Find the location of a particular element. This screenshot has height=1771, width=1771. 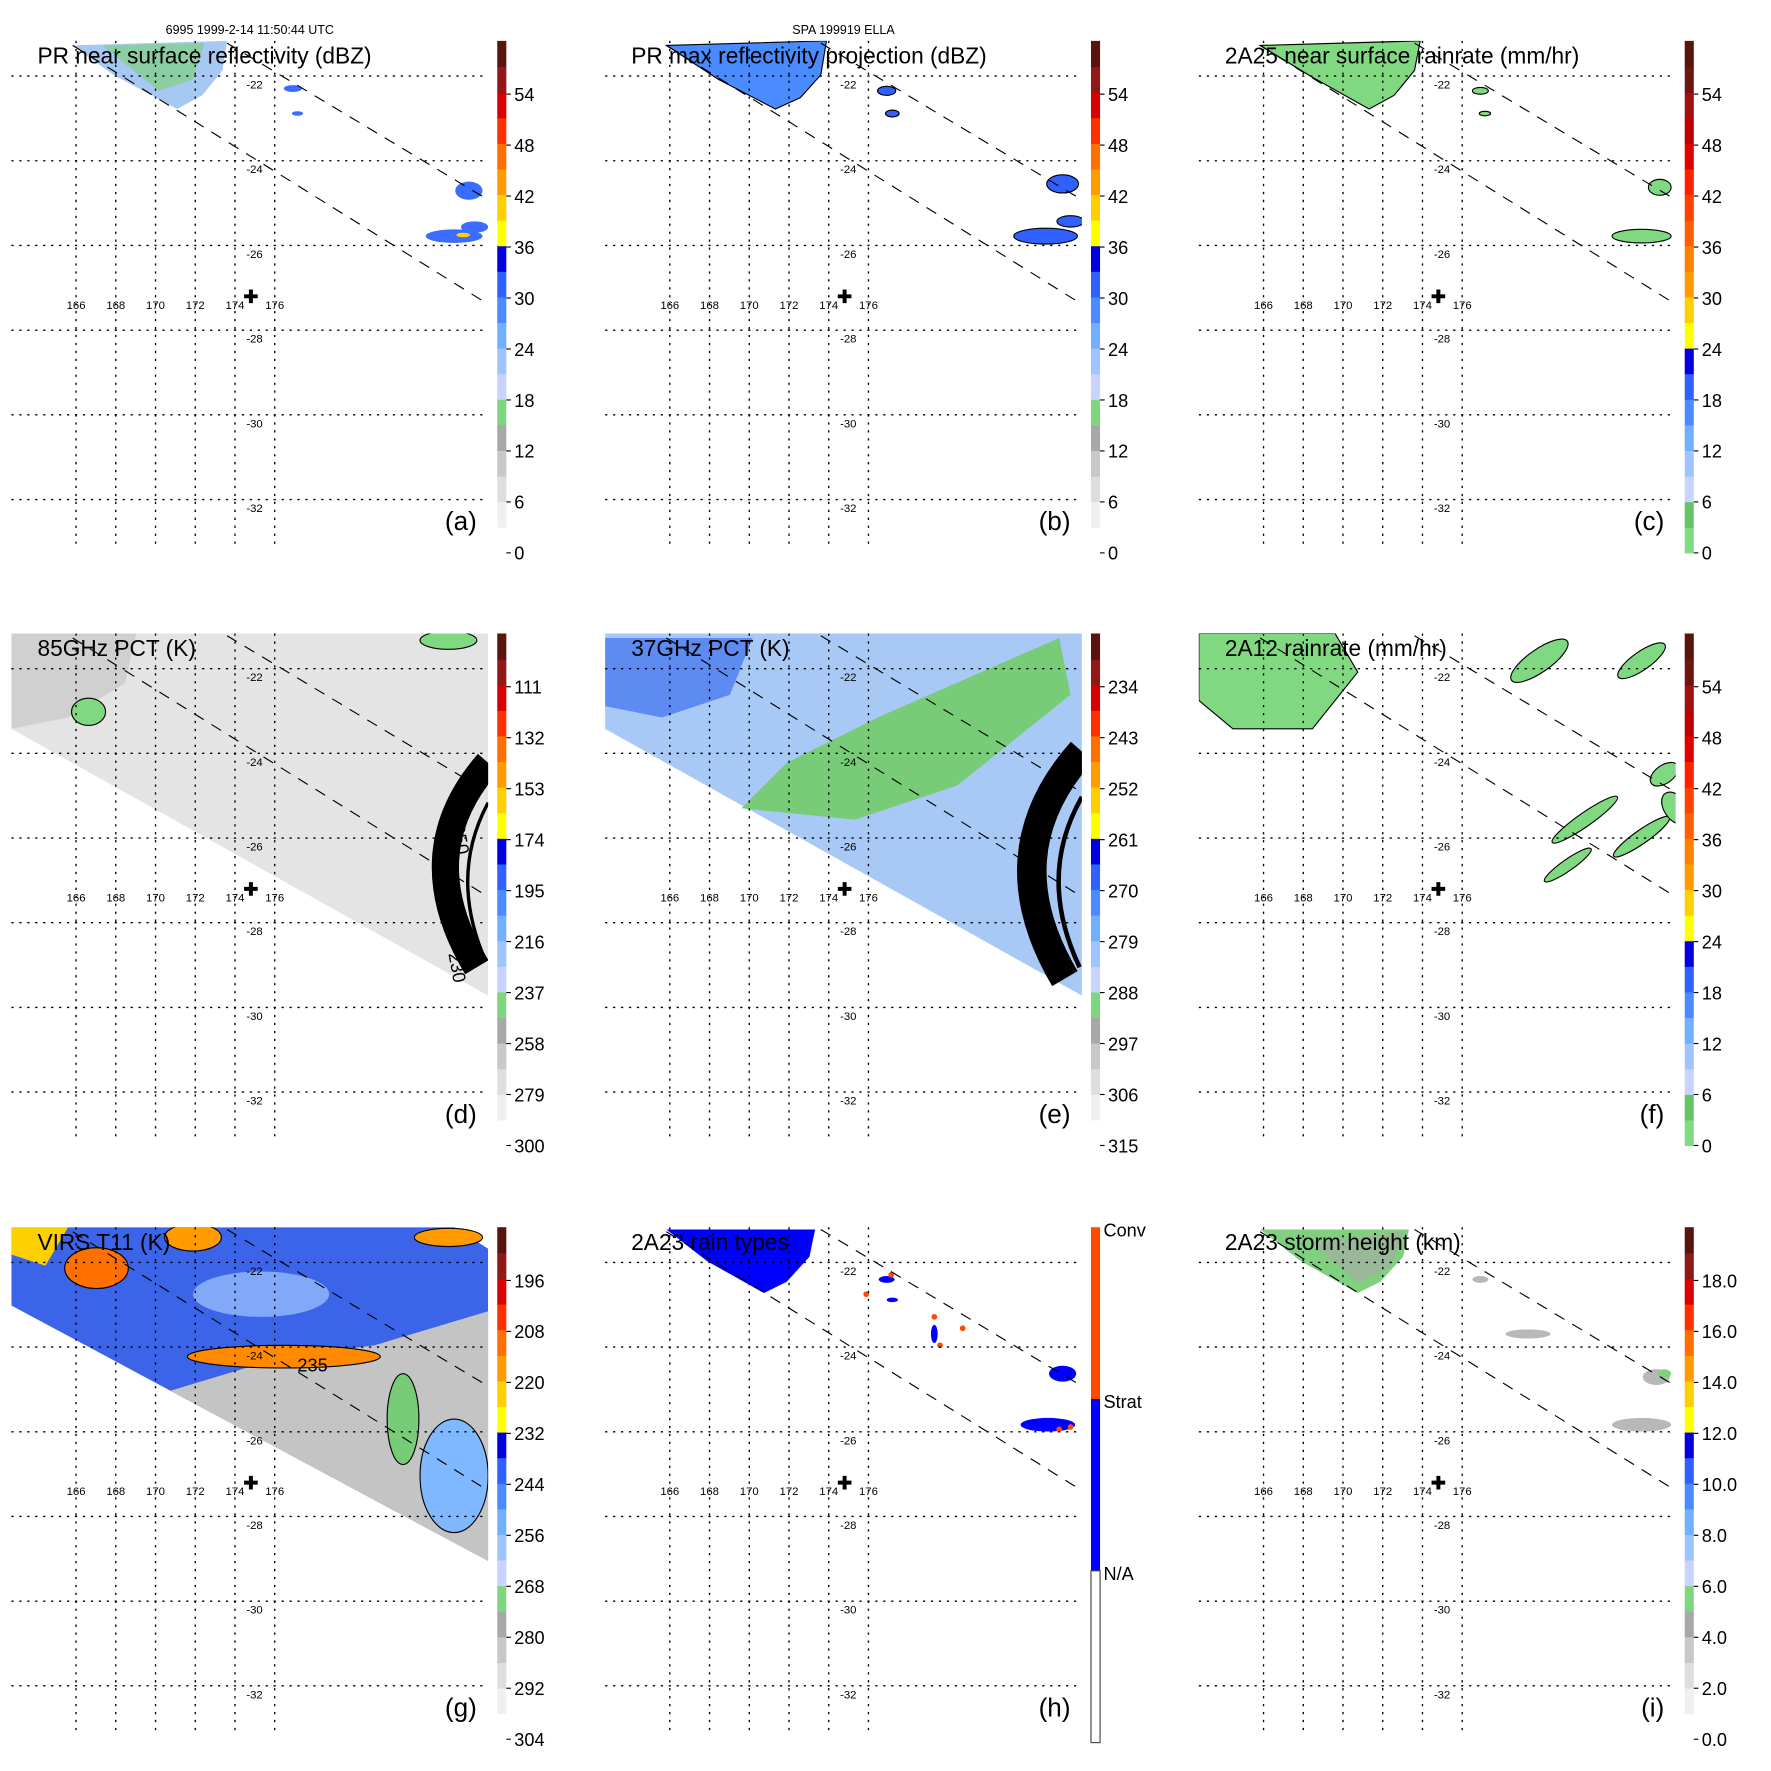

colorbar-tick-label: 244 is located at coordinates (529, 1485).